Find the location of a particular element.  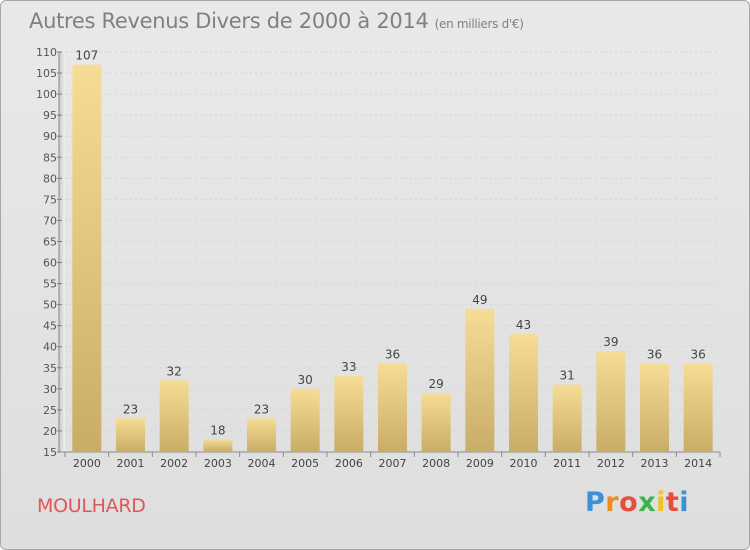

y-tick-label: 55 is located at coordinates (50, 284).